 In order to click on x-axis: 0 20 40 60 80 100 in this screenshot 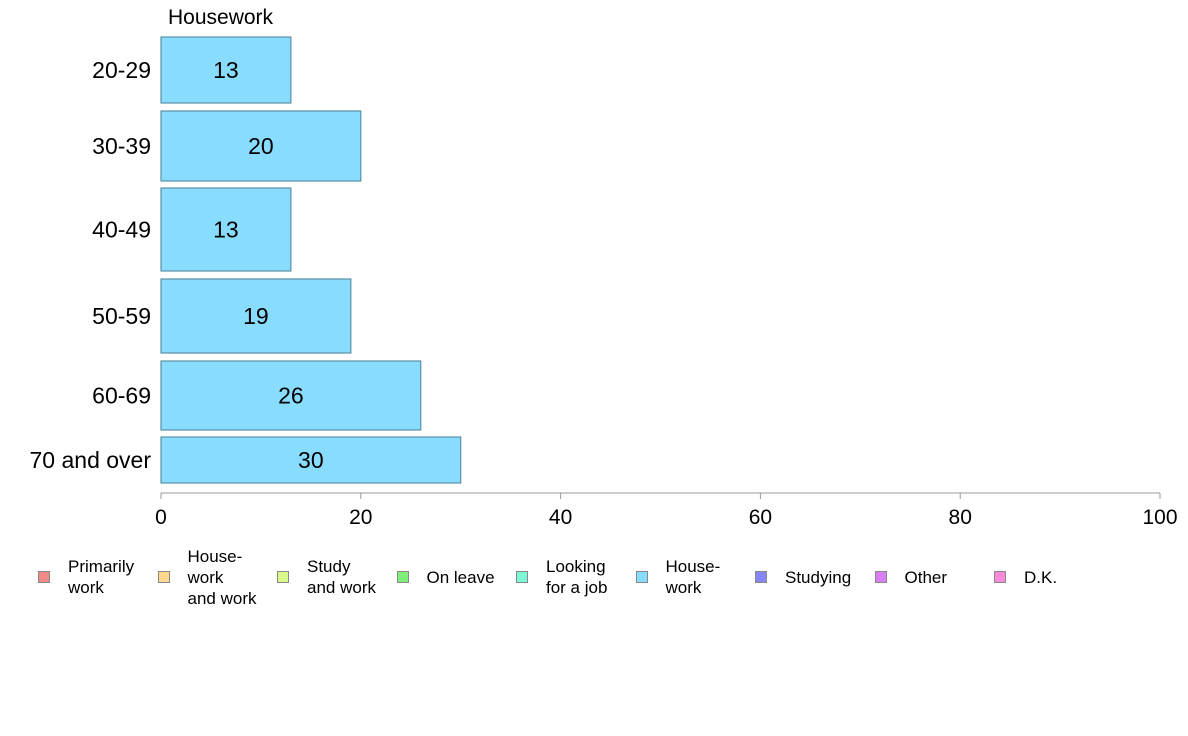, I will do `click(666, 510)`.